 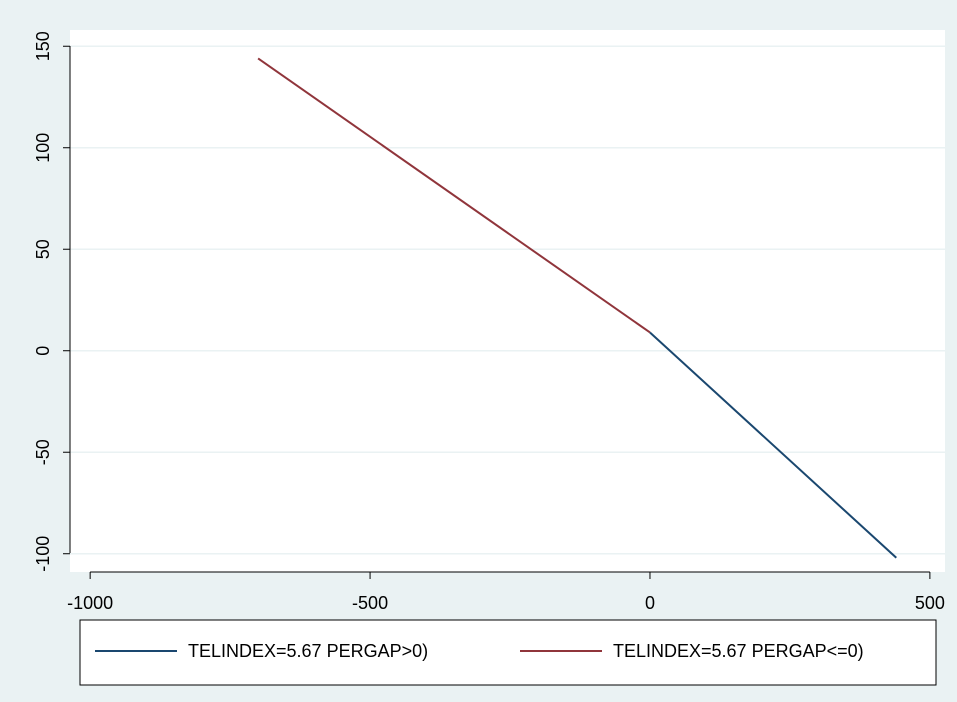 I want to click on x-tick-label: -1000, so click(x=90, y=603).